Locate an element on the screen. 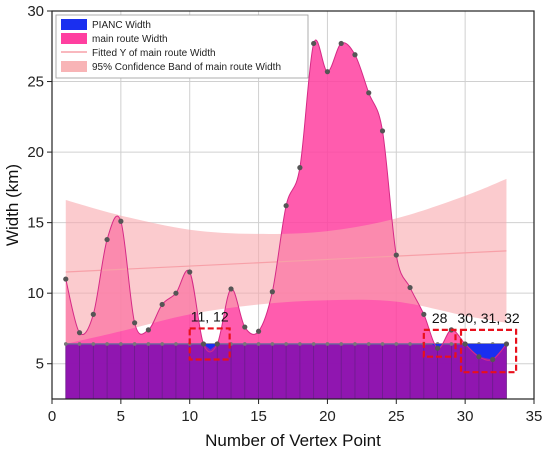 Image resolution: width=550 pixels, height=455 pixels. fitted-line is located at coordinates (286, 261).